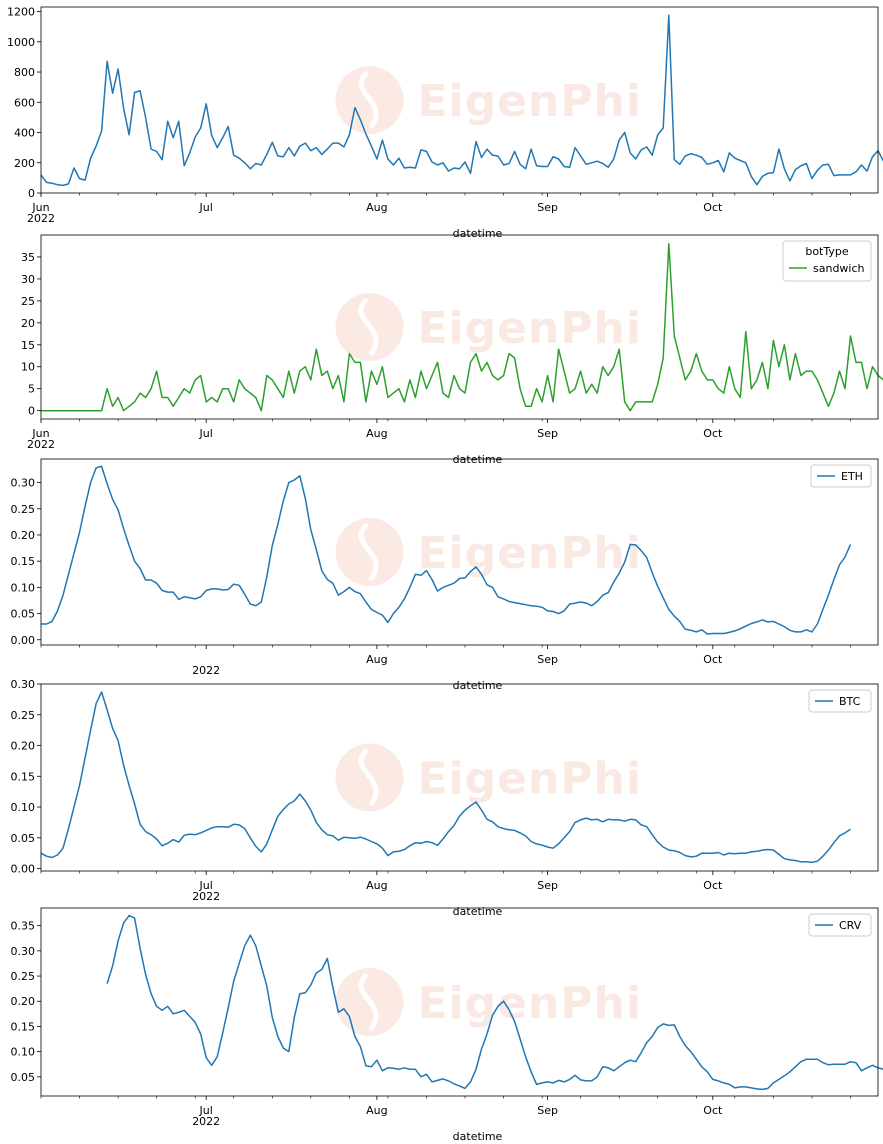 This screenshot has height=1144, width=883. I want to click on x-axis-ticks: 2022 Aug Sep Oct, so click(457, 661).